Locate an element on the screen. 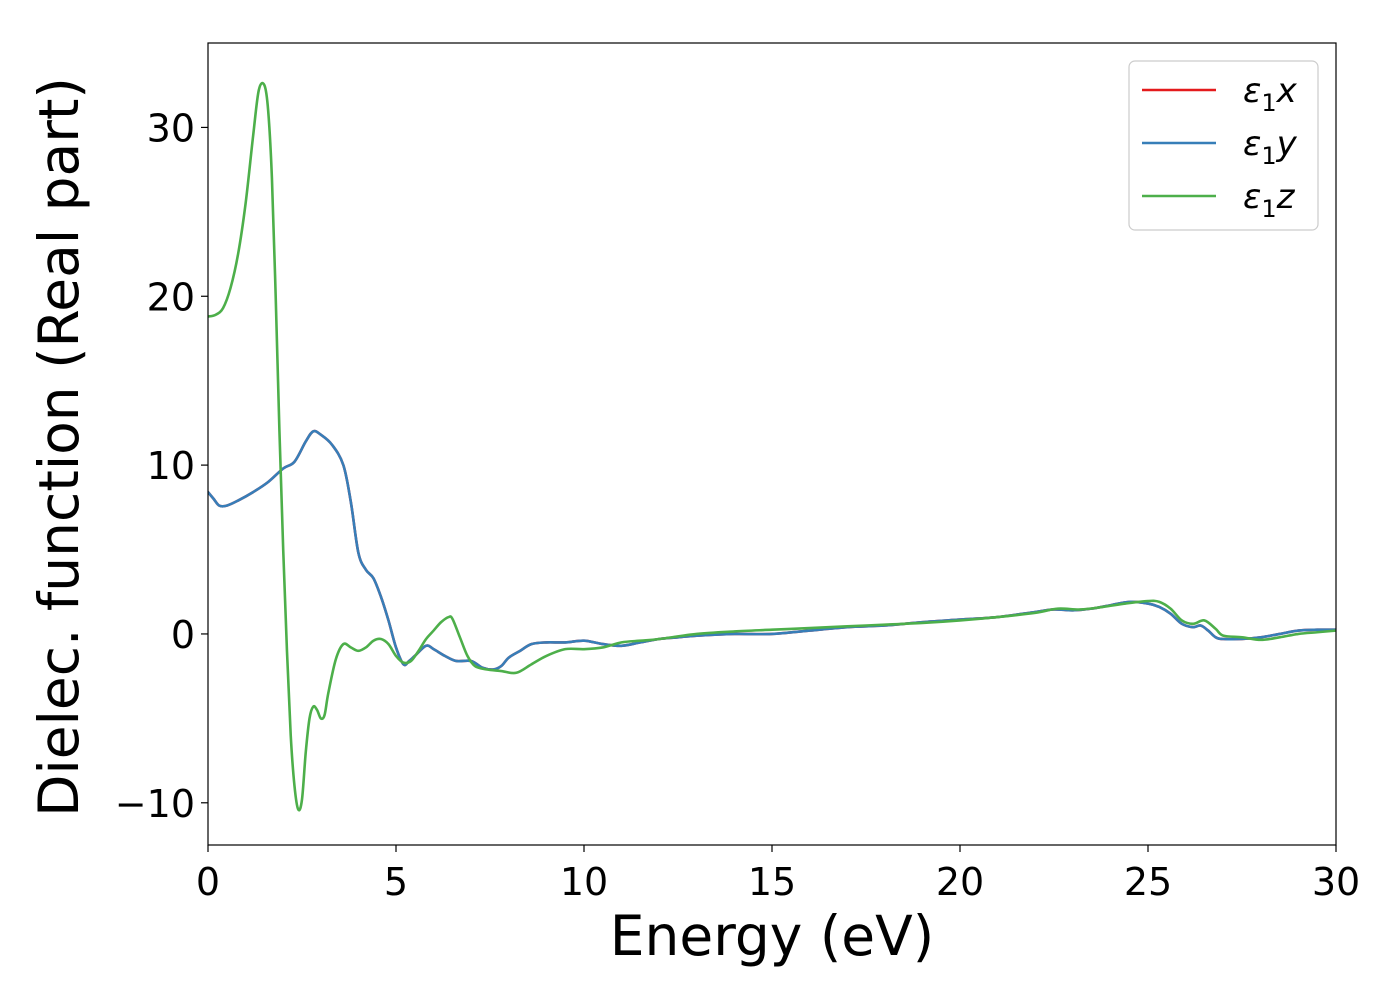 The image size is (1400, 1000). y-axis: −10 0 10 20 30 is located at coordinates (161, 466).